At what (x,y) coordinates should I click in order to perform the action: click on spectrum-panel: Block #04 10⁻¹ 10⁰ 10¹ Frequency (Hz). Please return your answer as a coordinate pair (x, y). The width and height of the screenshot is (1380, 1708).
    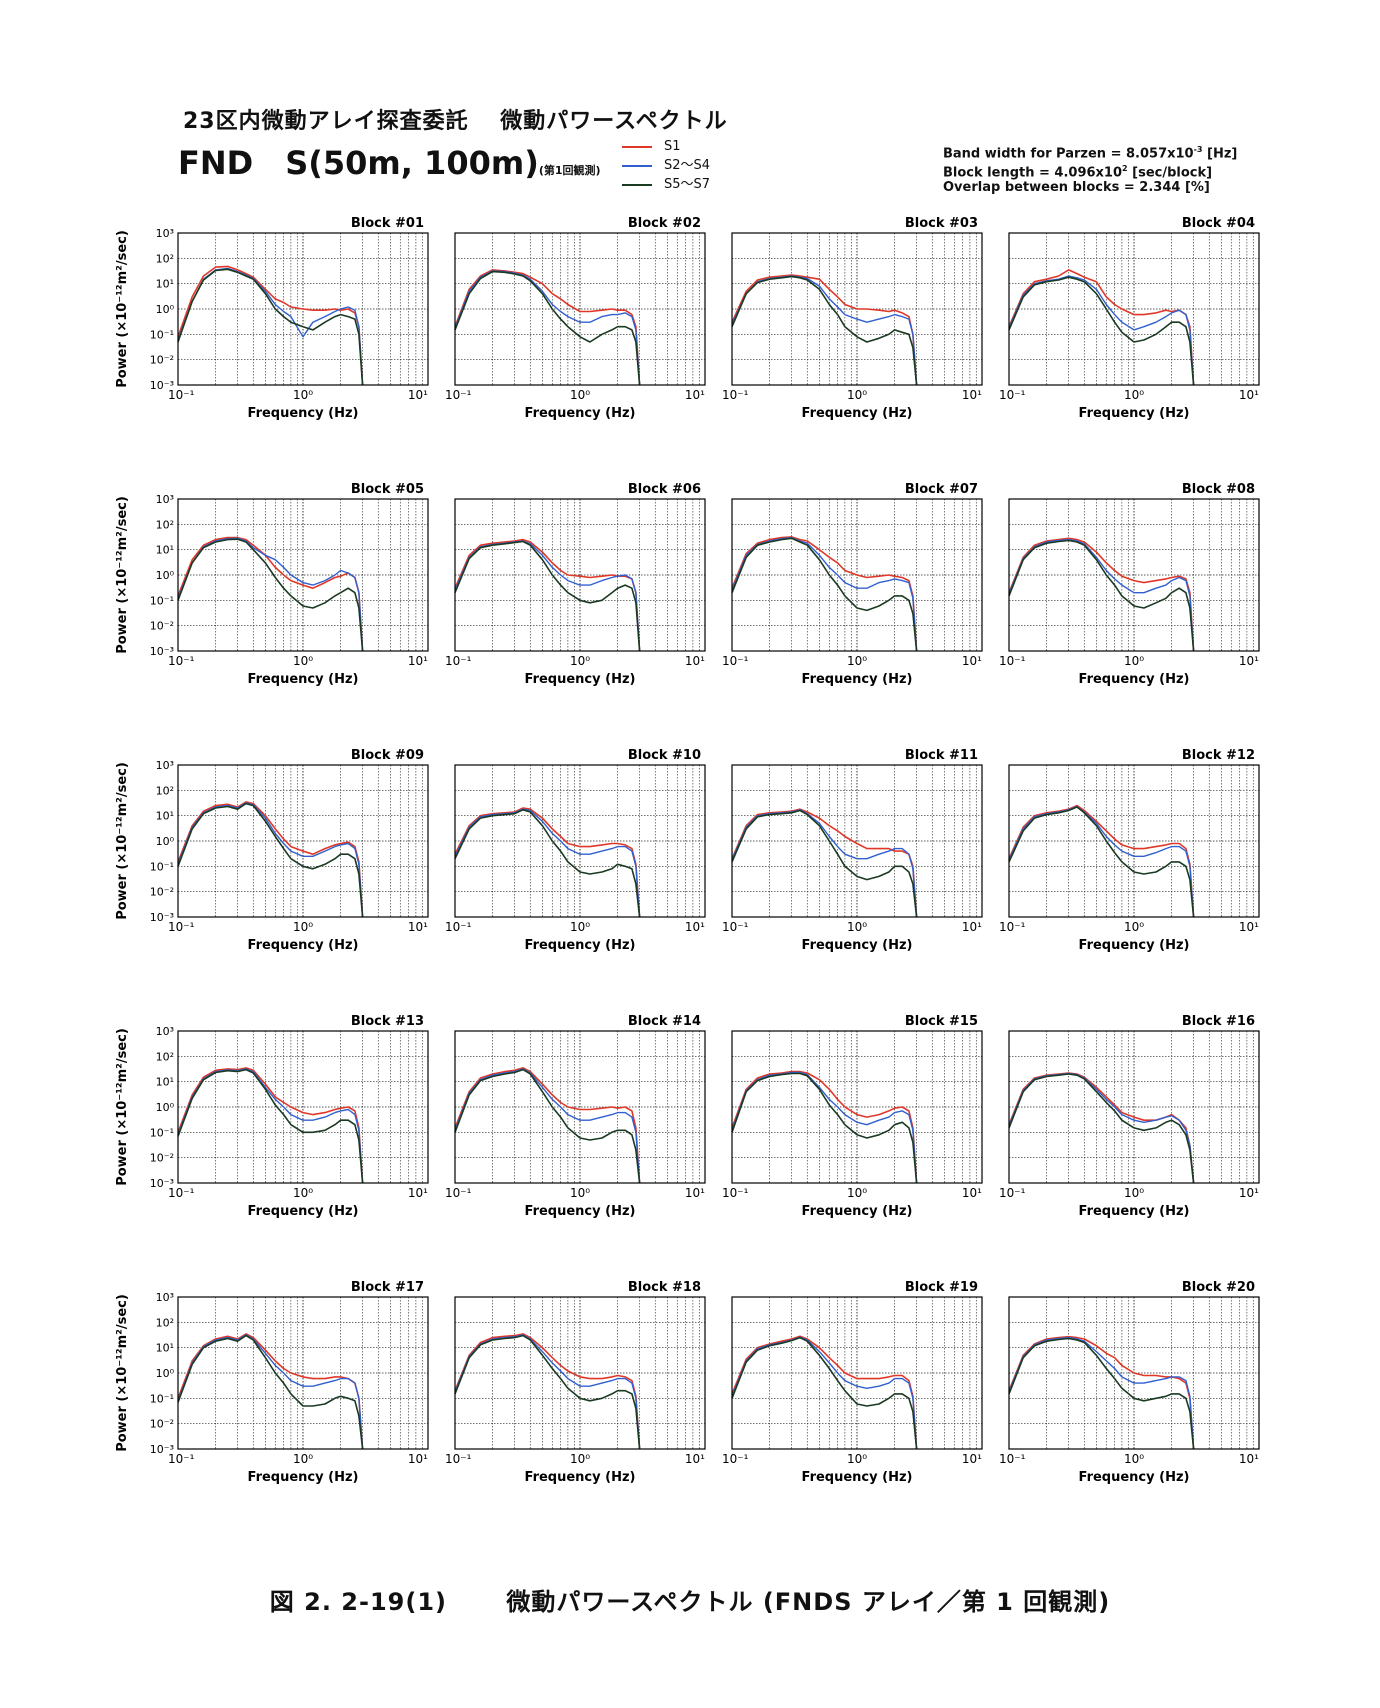
    Looking at the image, I should click on (1129, 318).